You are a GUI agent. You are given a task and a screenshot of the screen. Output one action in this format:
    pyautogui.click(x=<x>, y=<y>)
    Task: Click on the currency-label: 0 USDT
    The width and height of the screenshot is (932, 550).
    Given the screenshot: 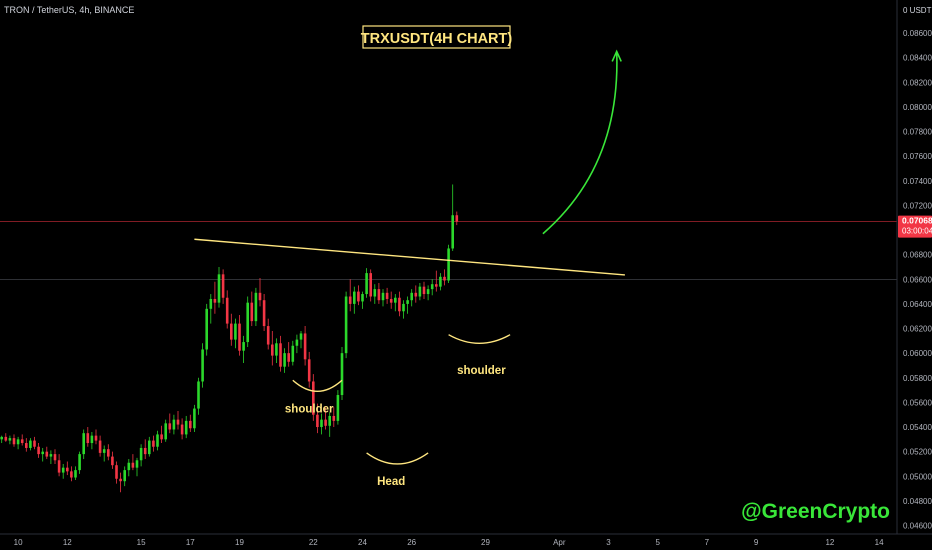 What is the action you would take?
    pyautogui.click(x=917, y=10)
    